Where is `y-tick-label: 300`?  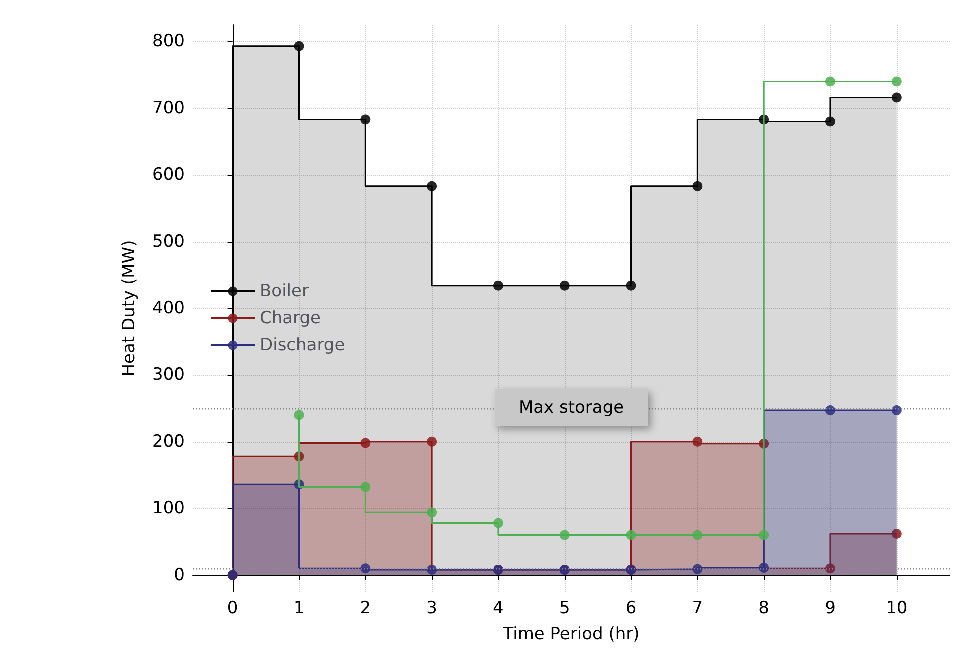 y-tick-label: 300 is located at coordinates (168, 375).